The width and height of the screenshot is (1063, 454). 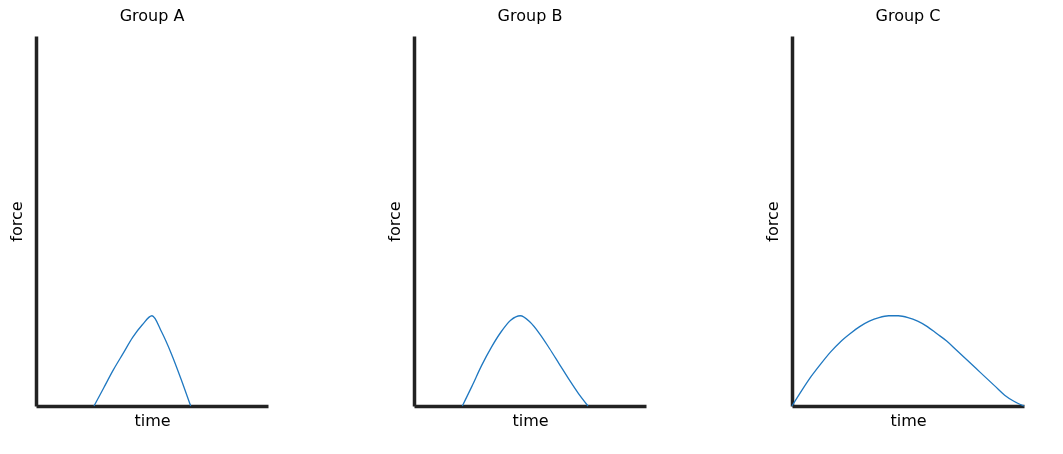 I want to click on chart-title: Group B, so click(x=530, y=15).